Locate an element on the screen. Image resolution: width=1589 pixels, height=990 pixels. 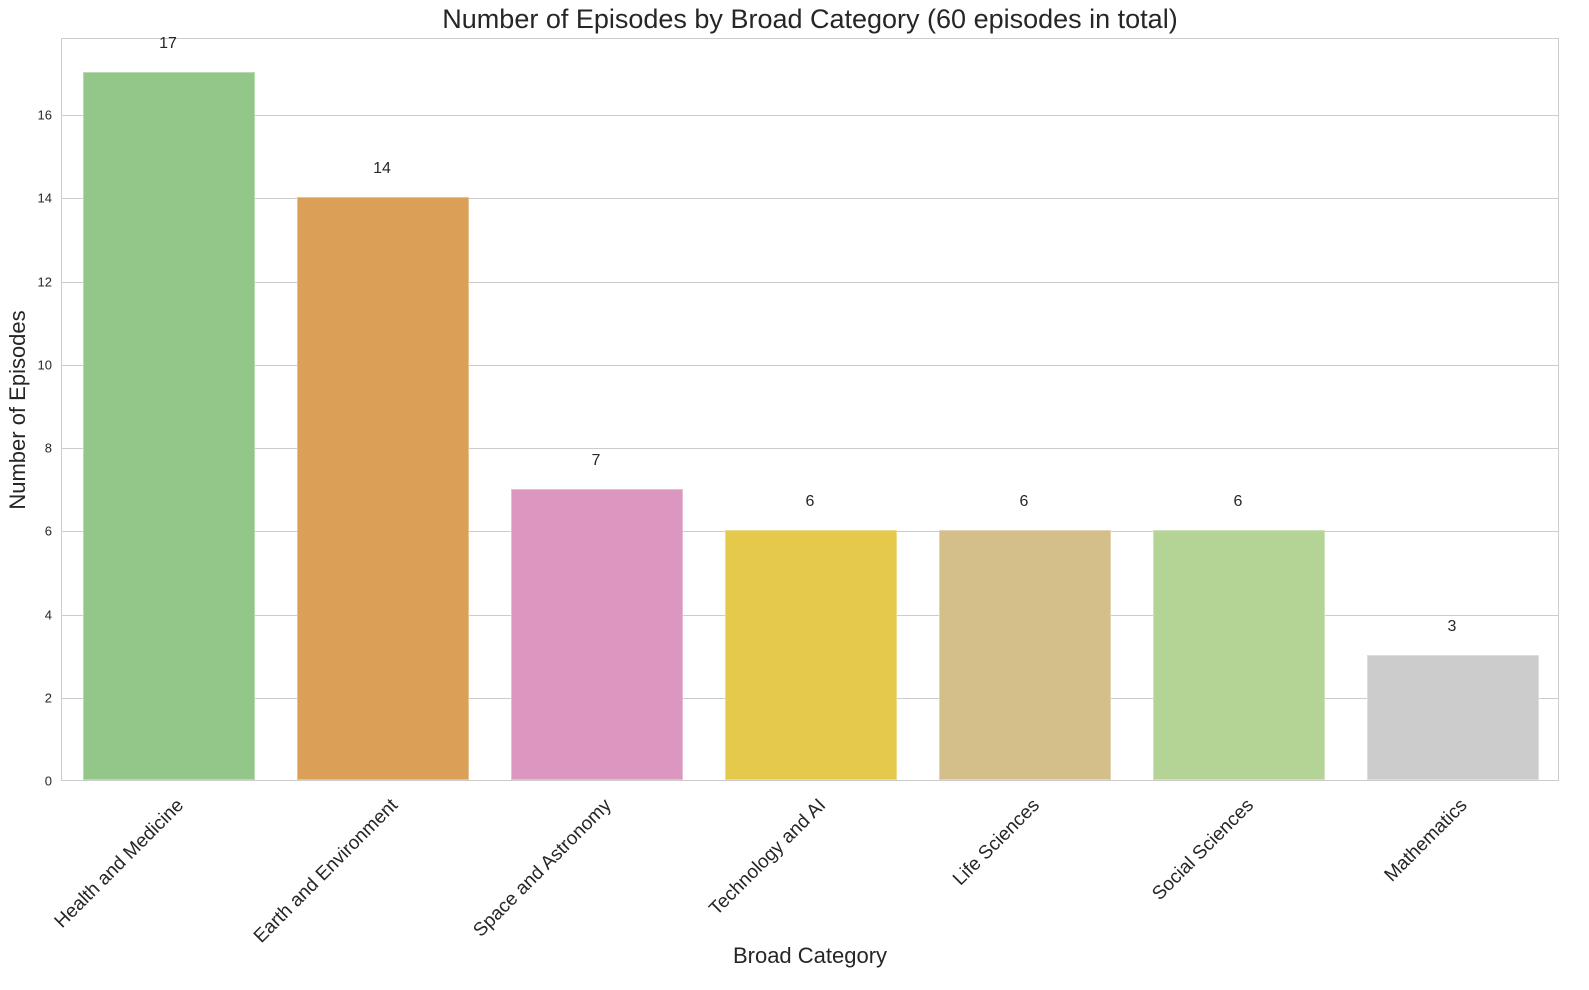
bar-value-label: 14 is located at coordinates (382, 169).